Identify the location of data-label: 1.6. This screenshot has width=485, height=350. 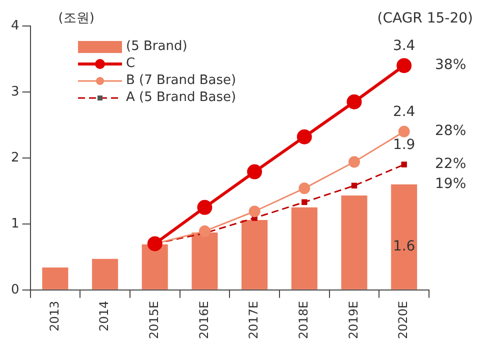
(404, 246).